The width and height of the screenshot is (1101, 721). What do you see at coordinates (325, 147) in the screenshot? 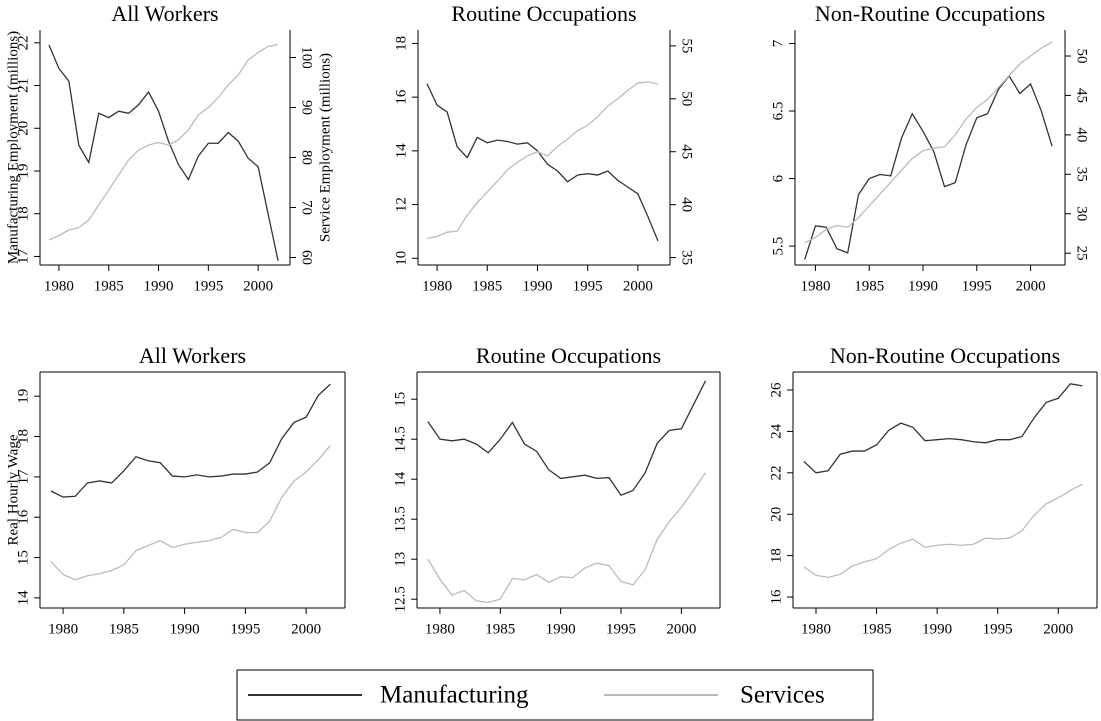
I see `y2-axis-label: Service Employment (millions)` at bounding box center [325, 147].